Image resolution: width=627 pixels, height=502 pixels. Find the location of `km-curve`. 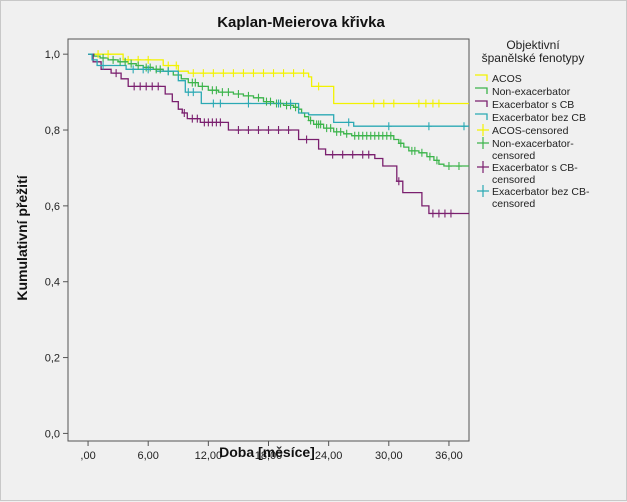

km-curve is located at coordinates (278, 79).